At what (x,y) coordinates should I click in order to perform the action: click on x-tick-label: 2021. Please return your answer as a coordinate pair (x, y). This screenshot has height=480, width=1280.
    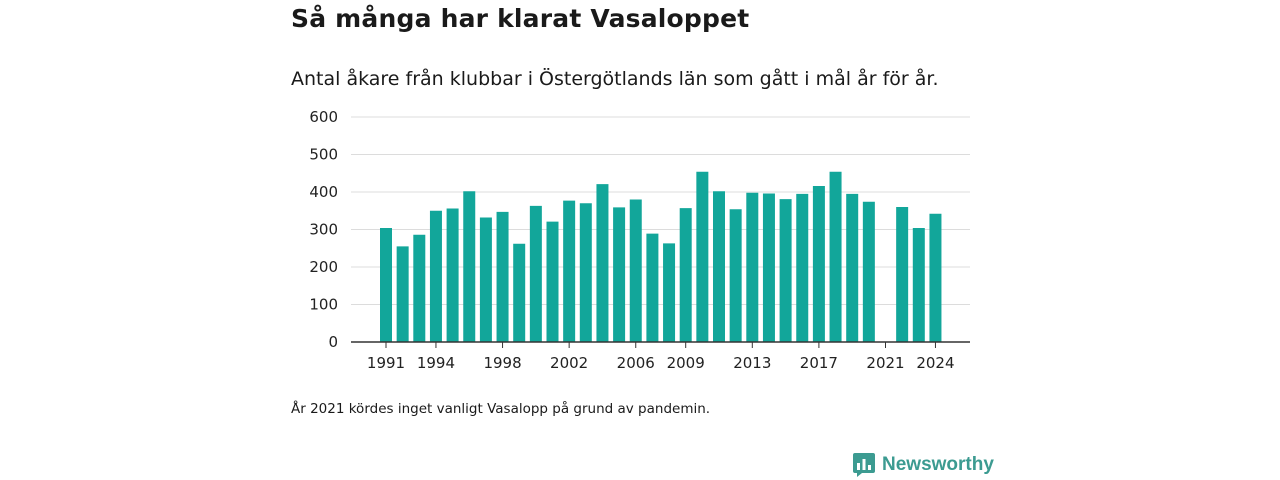
    Looking at the image, I should click on (885, 363).